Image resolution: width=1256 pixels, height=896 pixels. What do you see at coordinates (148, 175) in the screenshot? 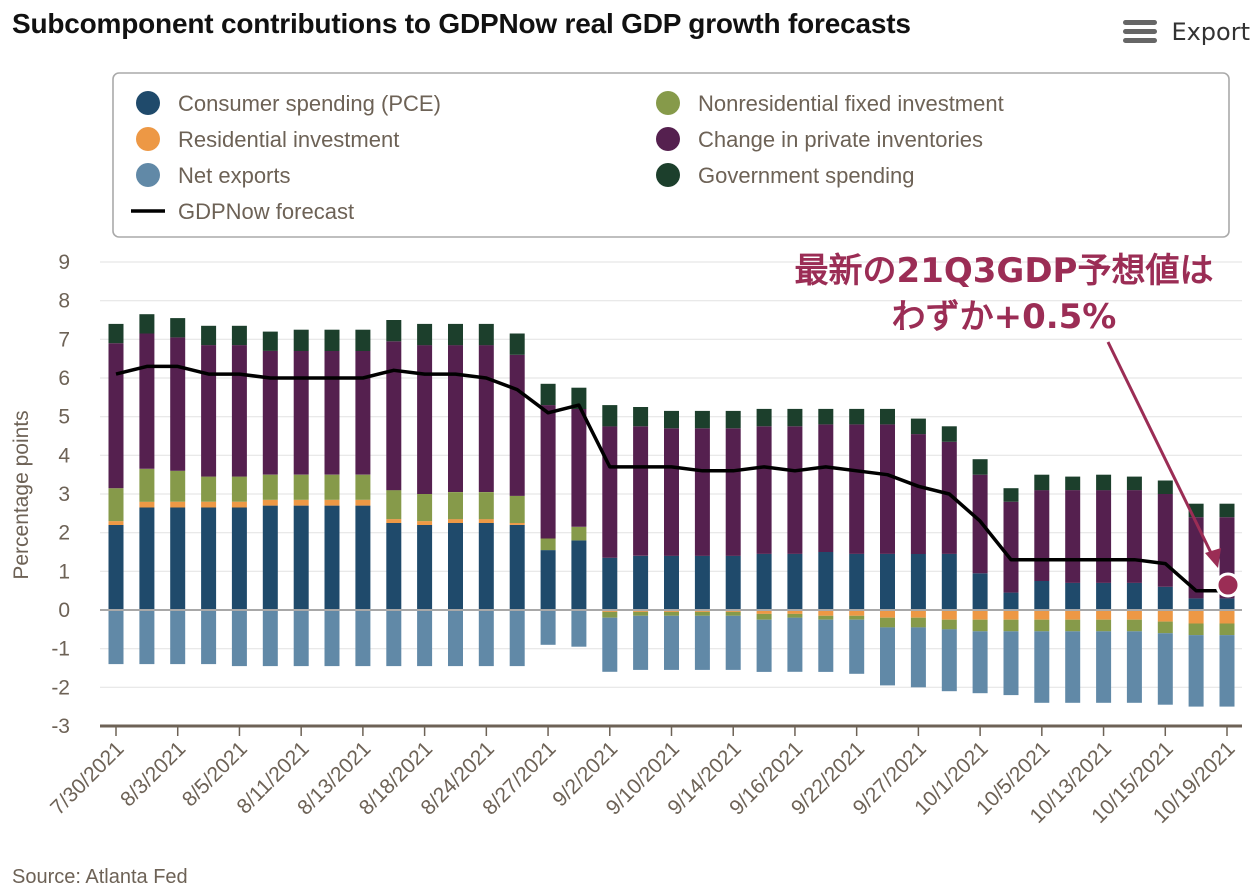
I see `legend-swatch-netexp` at bounding box center [148, 175].